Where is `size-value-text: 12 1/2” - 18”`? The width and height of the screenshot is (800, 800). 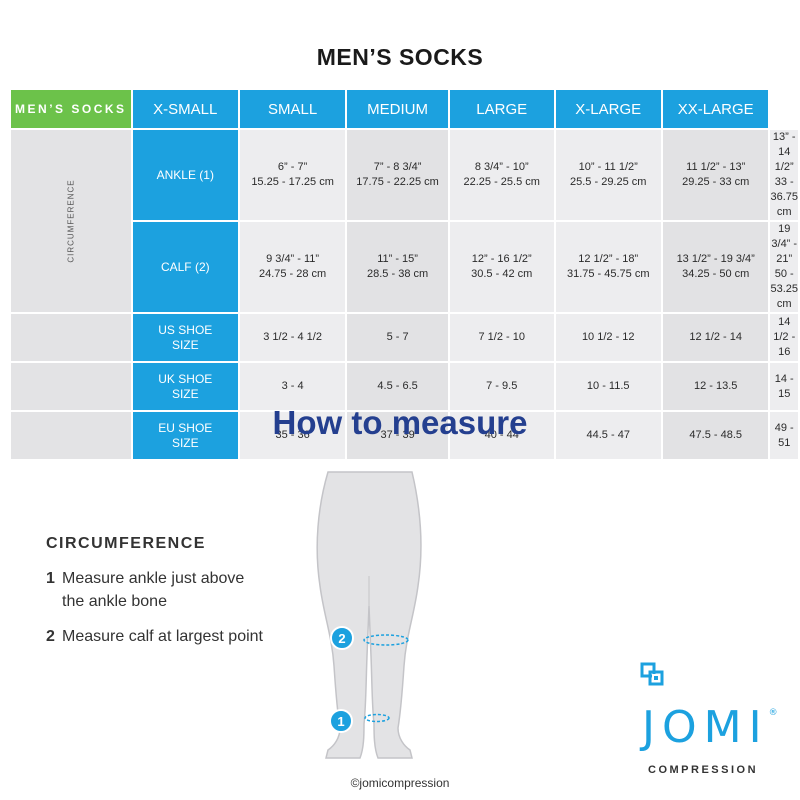 size-value-text: 12 1/2” - 18” is located at coordinates (608, 259).